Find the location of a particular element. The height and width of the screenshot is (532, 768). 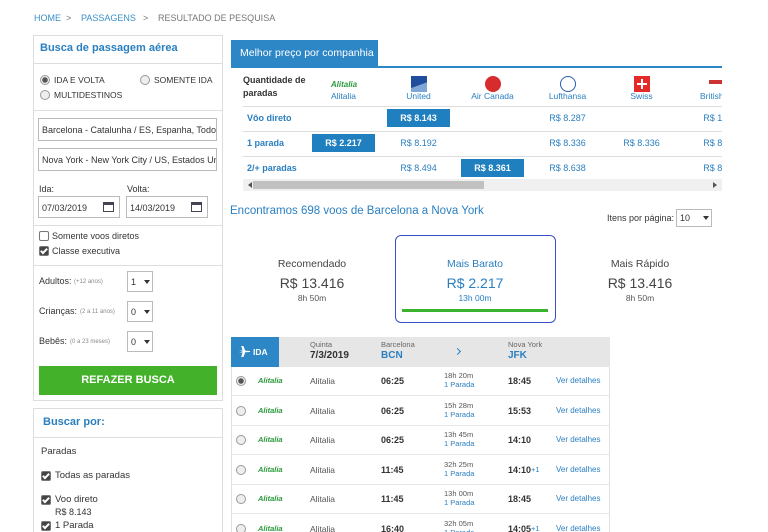

header-date: 7/3/2019 is located at coordinates (329, 355).